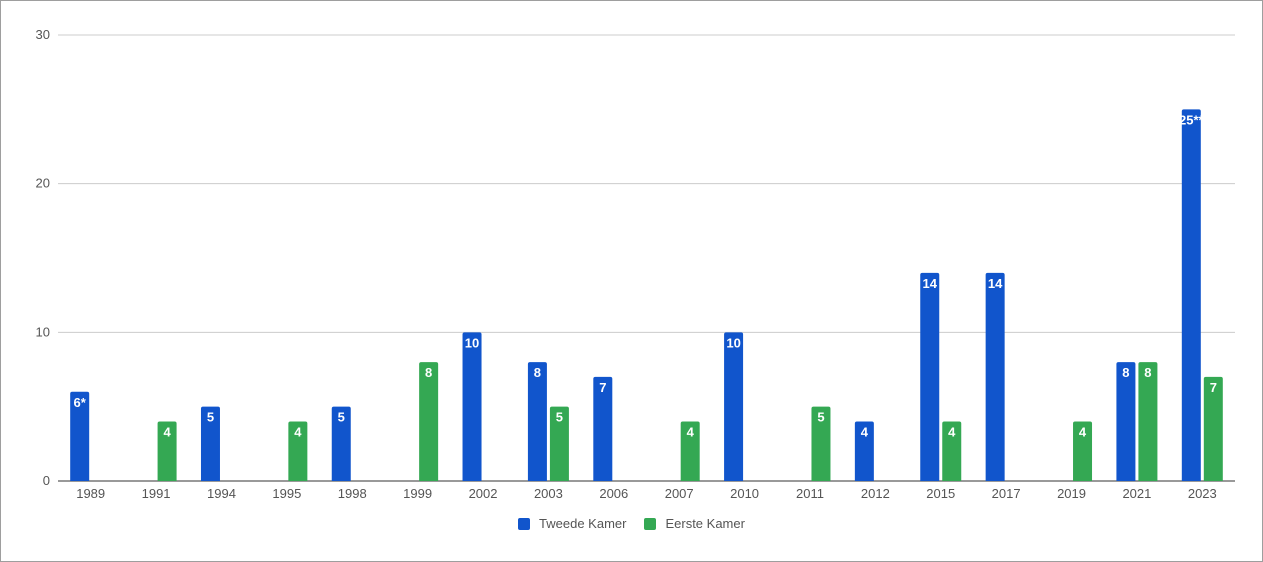  Describe the element at coordinates (583, 523) in the screenshot. I see `legend-label-tweede-kamer: Tweede Kamer` at that location.